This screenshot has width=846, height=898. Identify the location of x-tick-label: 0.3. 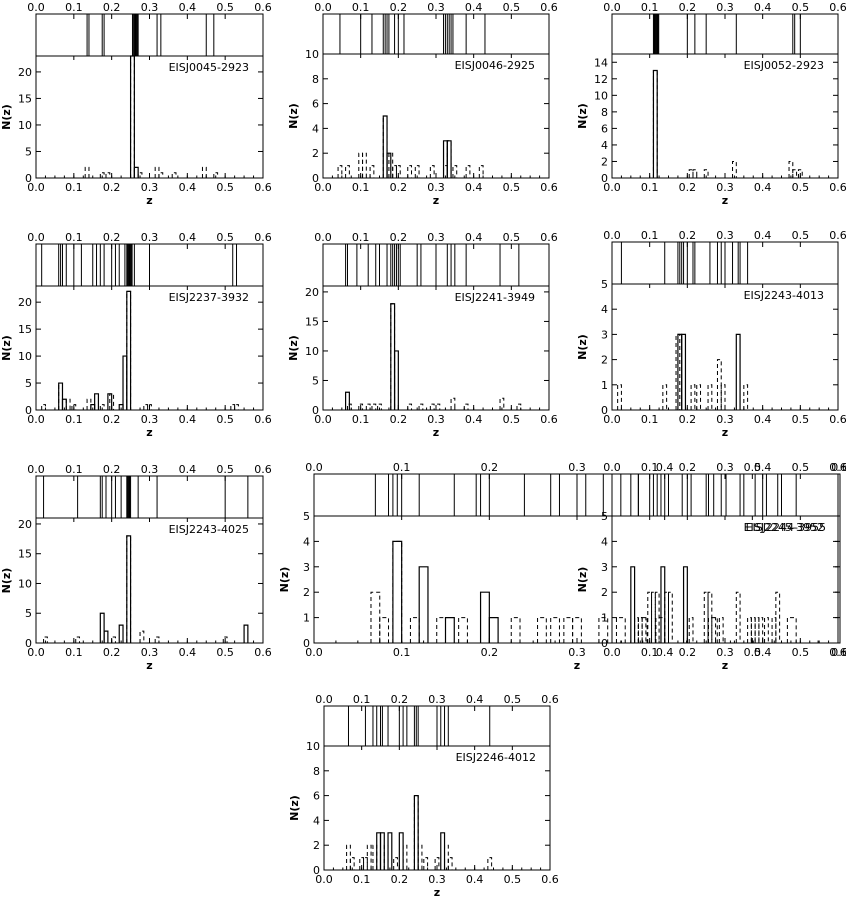
(577, 652).